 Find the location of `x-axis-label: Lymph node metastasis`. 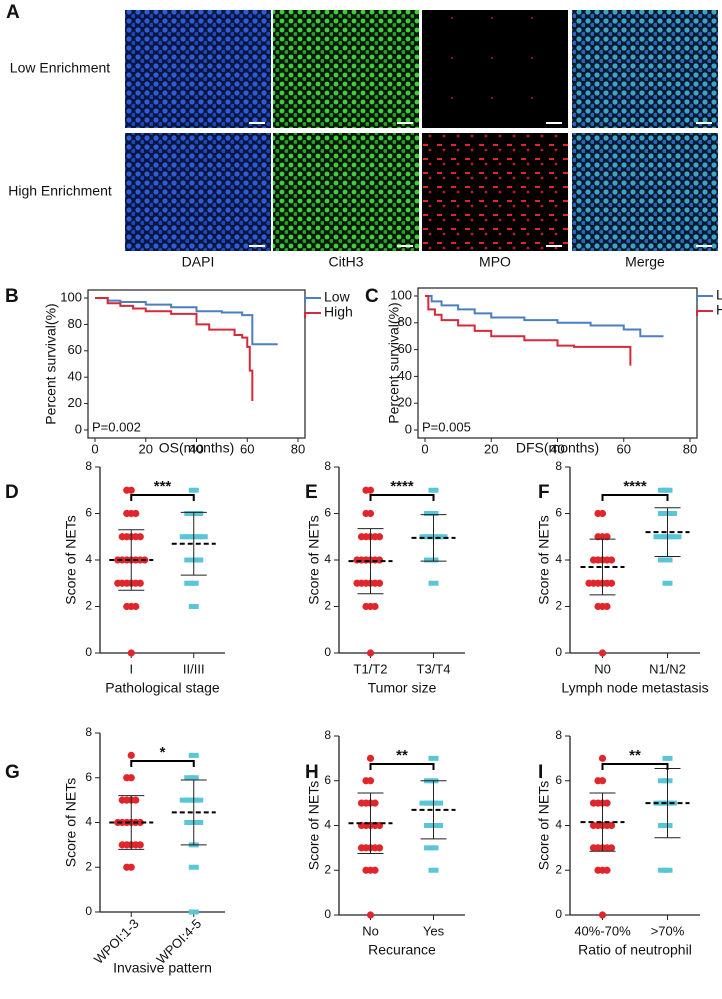

x-axis-label: Lymph node metastasis is located at coordinates (634, 688).